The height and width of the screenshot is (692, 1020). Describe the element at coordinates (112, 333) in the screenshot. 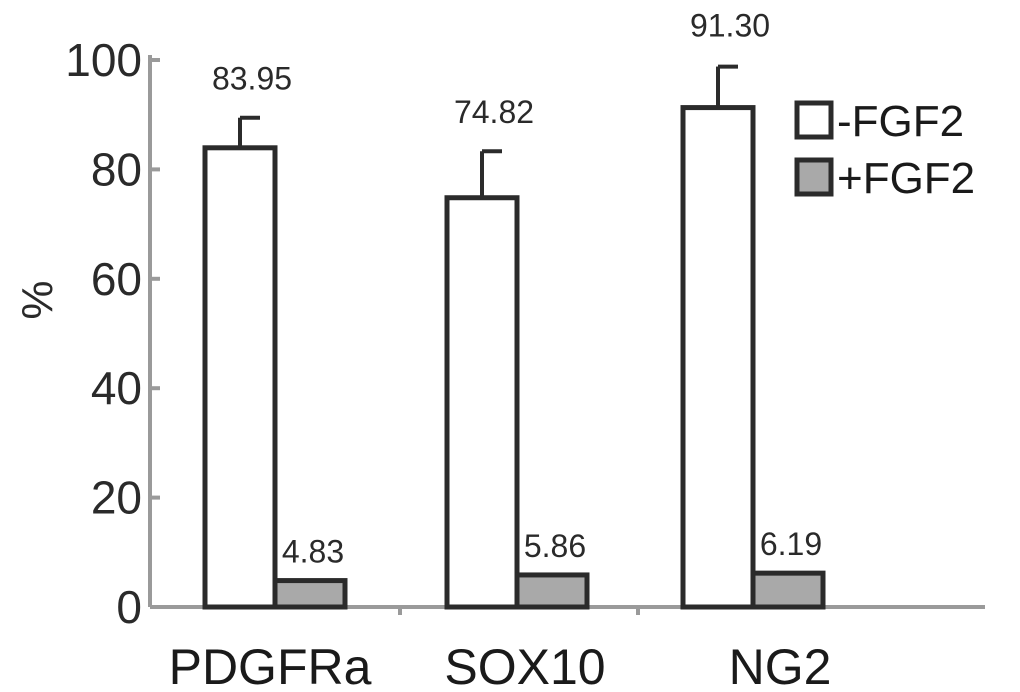

I see `y-axis-ticks: 0 20 40 60 80 100` at that location.